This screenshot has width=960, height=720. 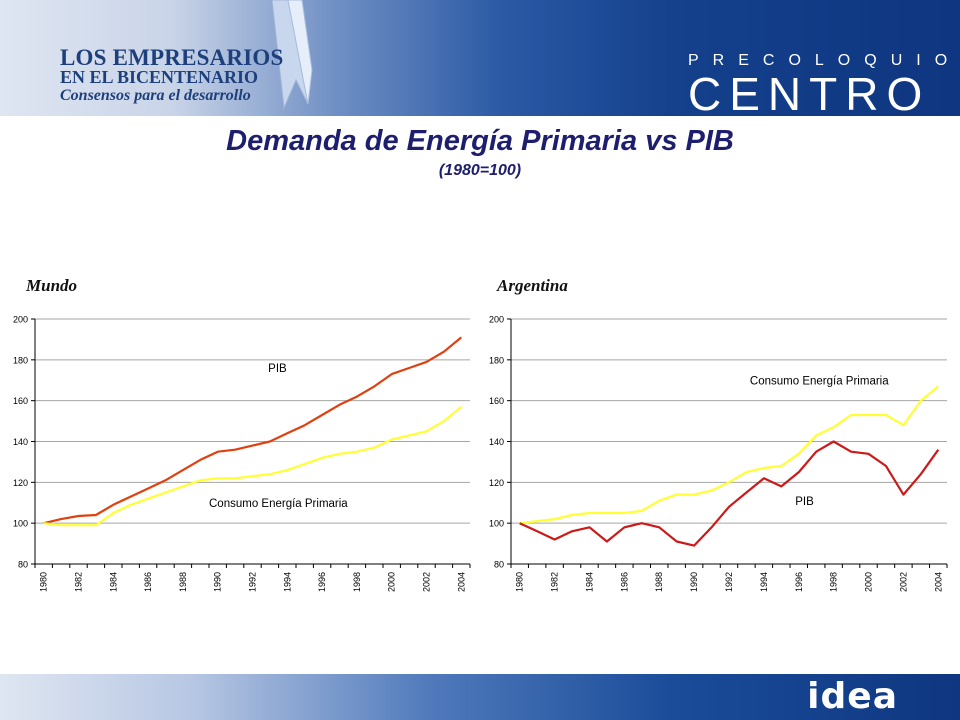 I want to click on brand-line1: LOS EMPRESARIOS, so click(x=172, y=57).